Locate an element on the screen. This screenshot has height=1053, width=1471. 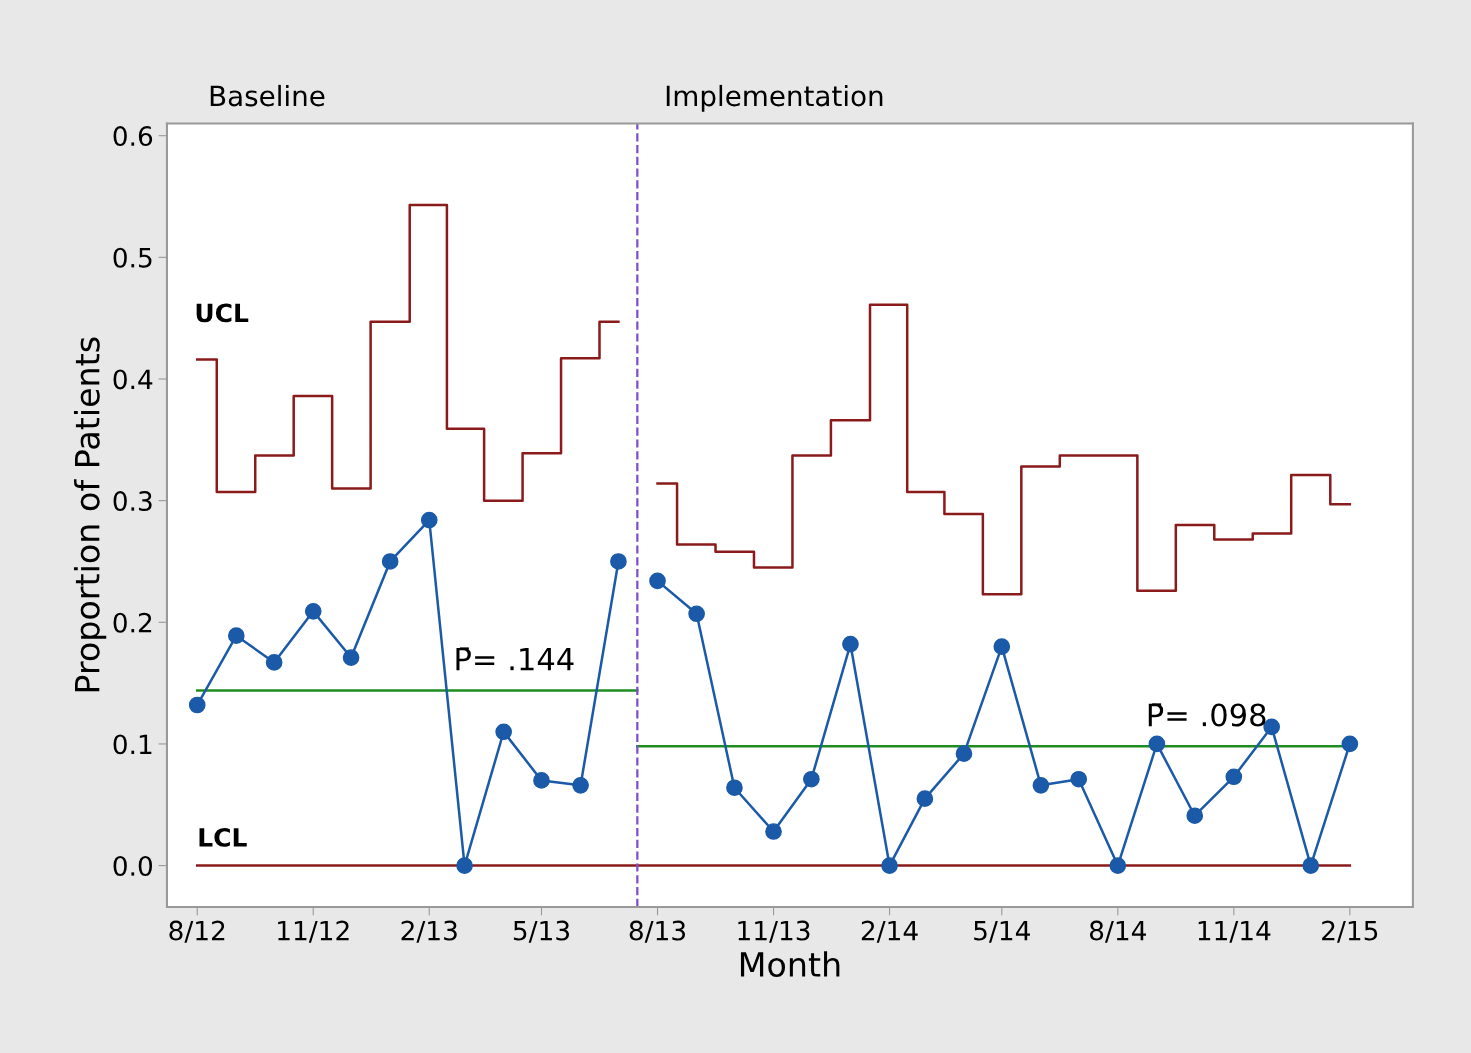
y-tick-label: 0.4 is located at coordinates (133, 379).